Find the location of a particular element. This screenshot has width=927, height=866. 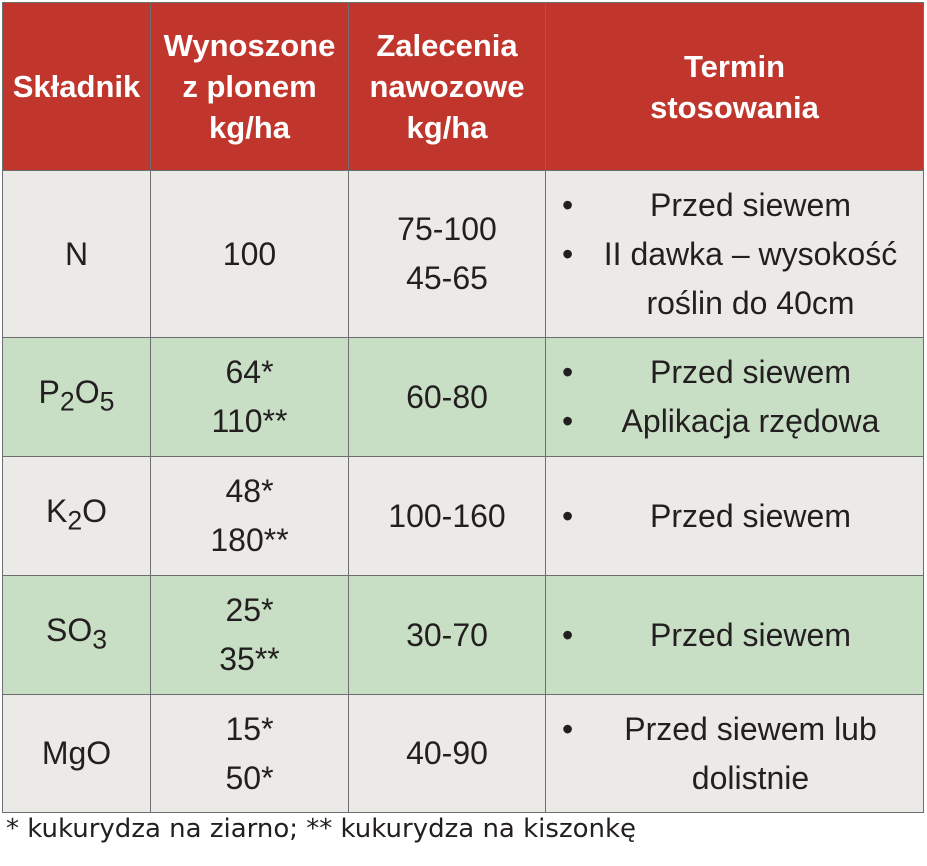

header-timing: Termin stosowania is located at coordinates (734, 86).